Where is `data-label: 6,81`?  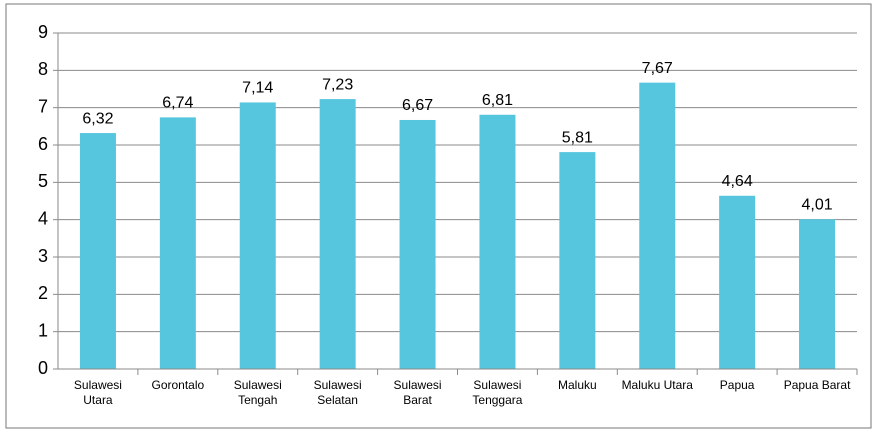 data-label: 6,81 is located at coordinates (497, 100).